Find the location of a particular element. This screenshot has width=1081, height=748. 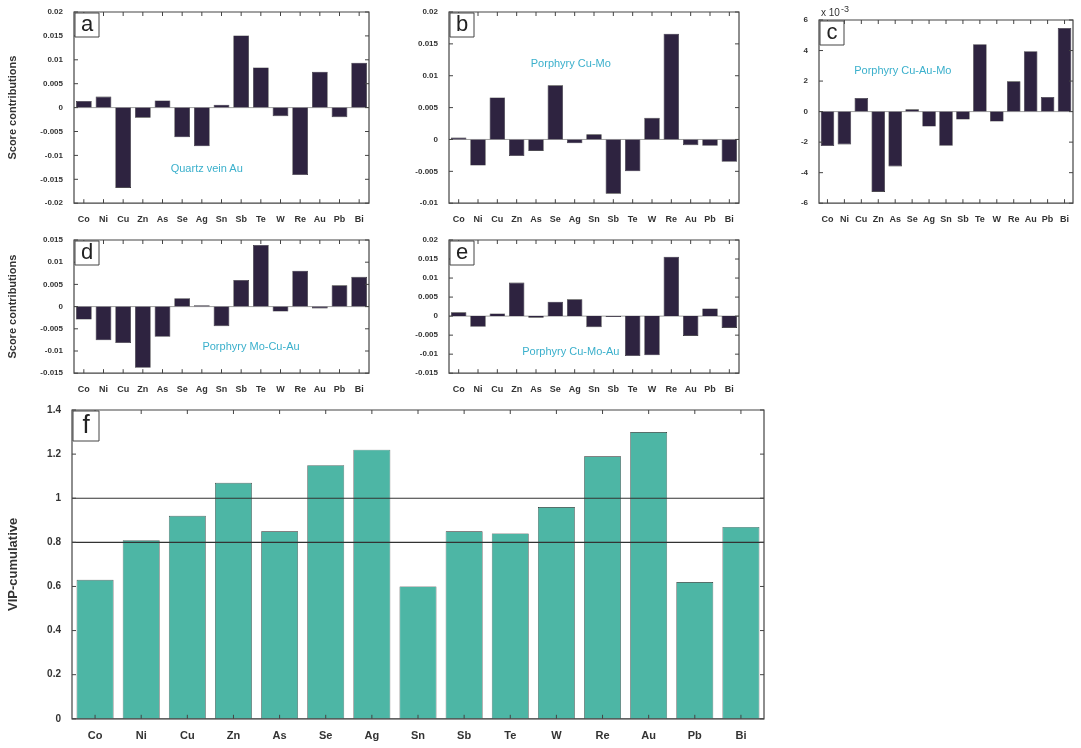

annotation: f is located at coordinates (86, 424).